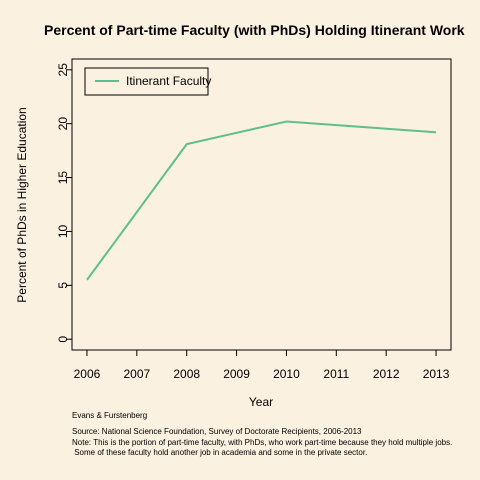  I want to click on y-axis: 0 5 10 15 20 25, so click(64, 203).